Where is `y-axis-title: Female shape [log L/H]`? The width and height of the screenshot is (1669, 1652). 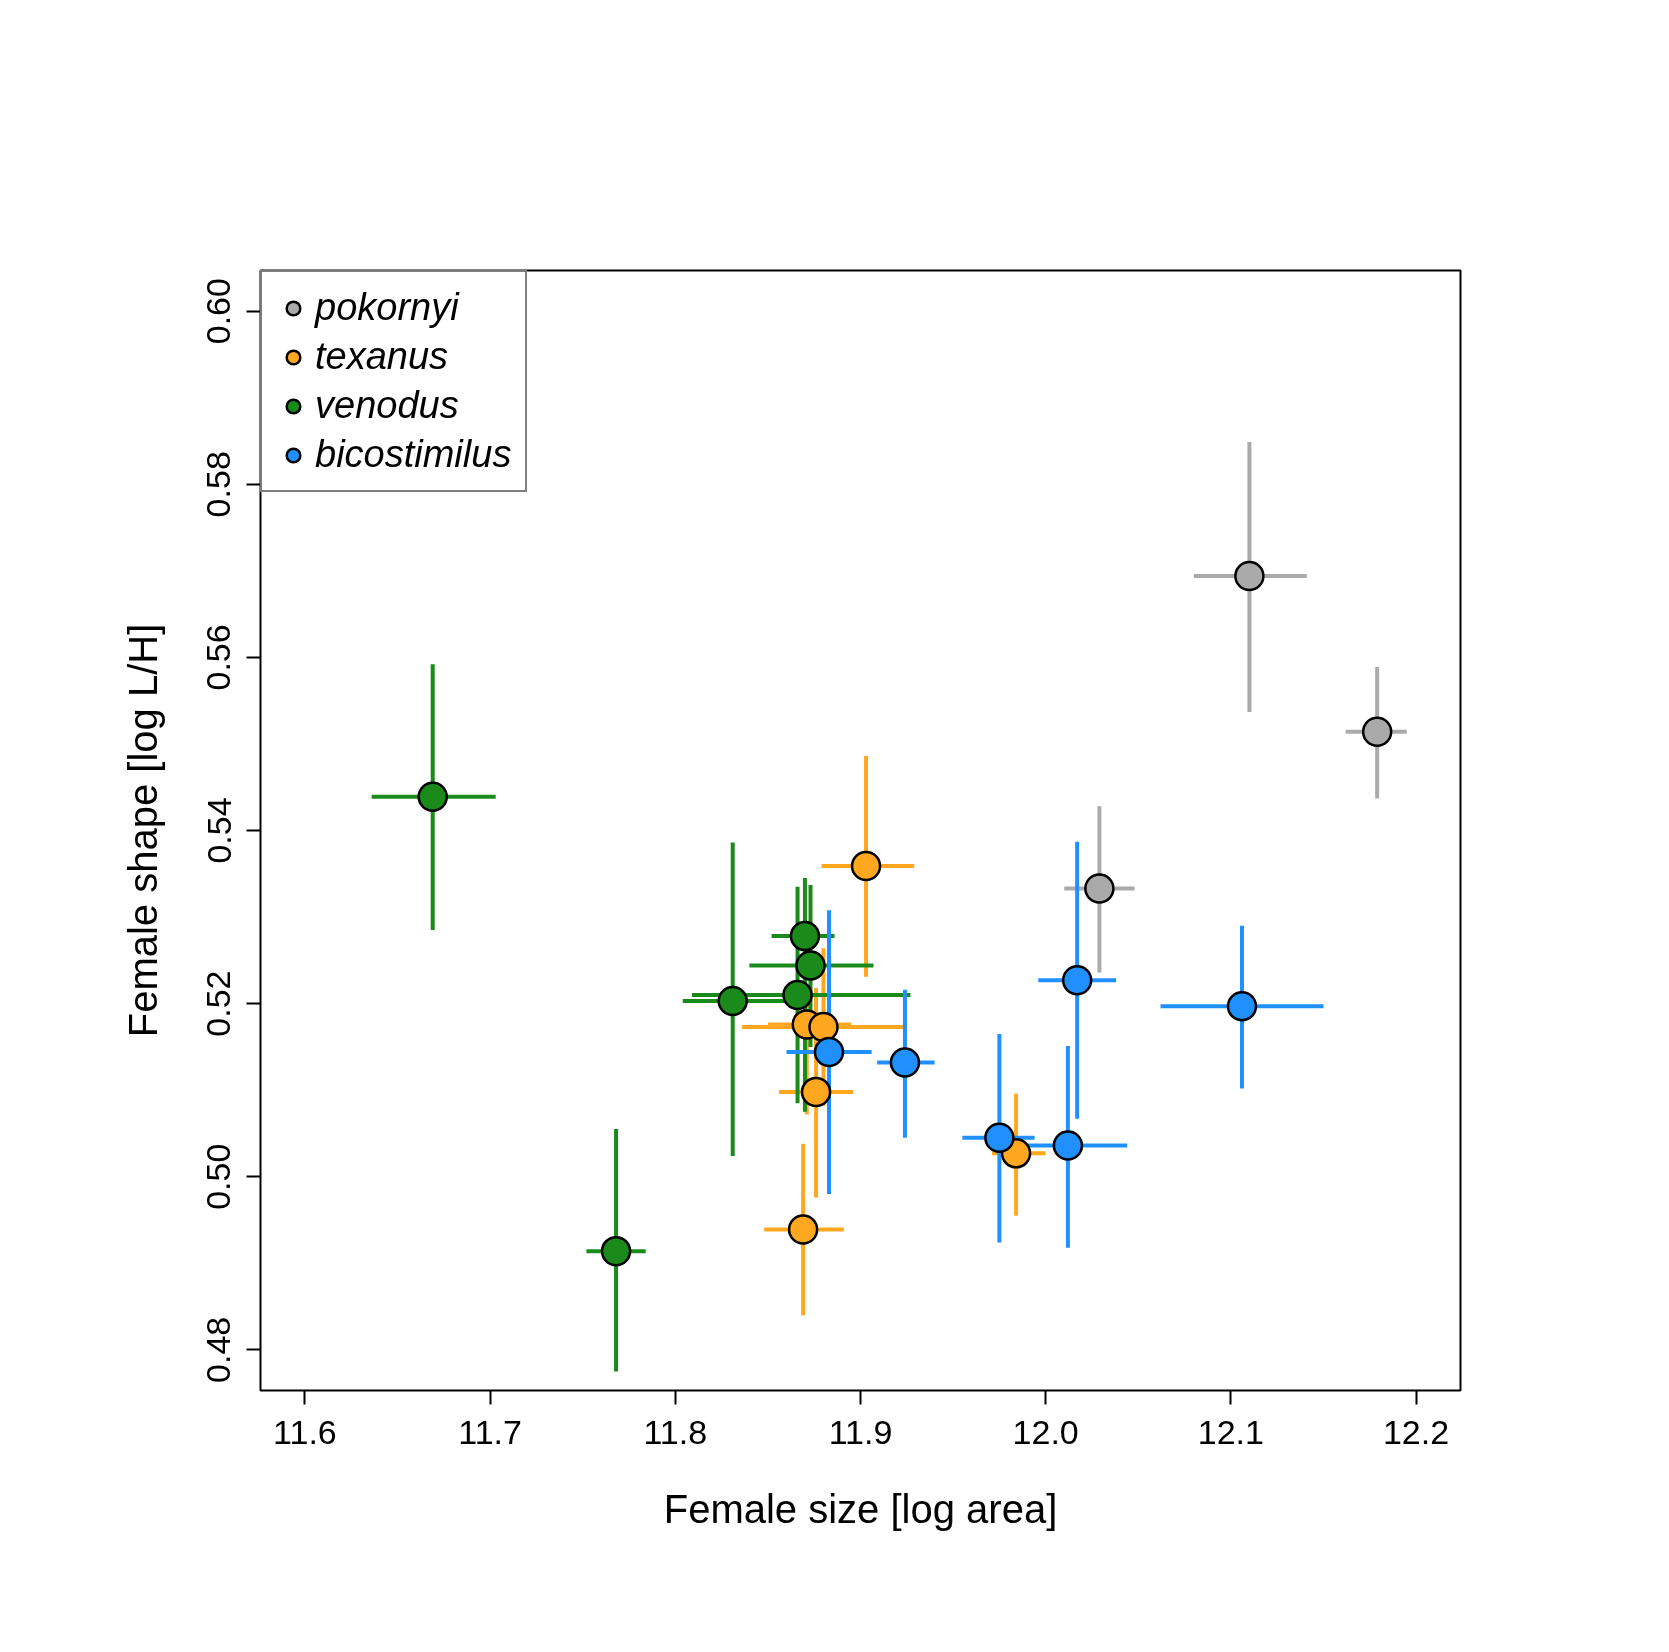 y-axis-title: Female shape [log L/H] is located at coordinates (142, 830).